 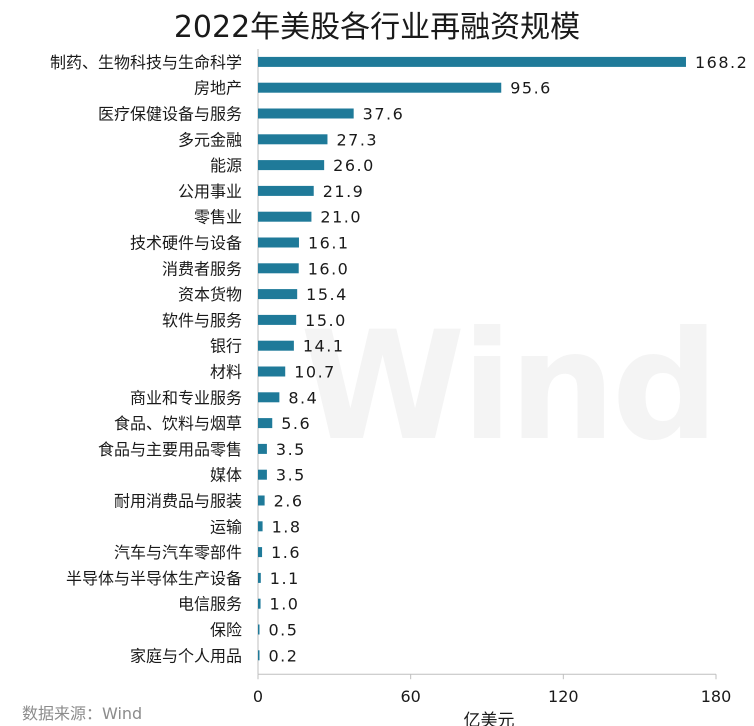 What do you see at coordinates (226, 475) in the screenshot?
I see `category-label: 媒体` at bounding box center [226, 475].